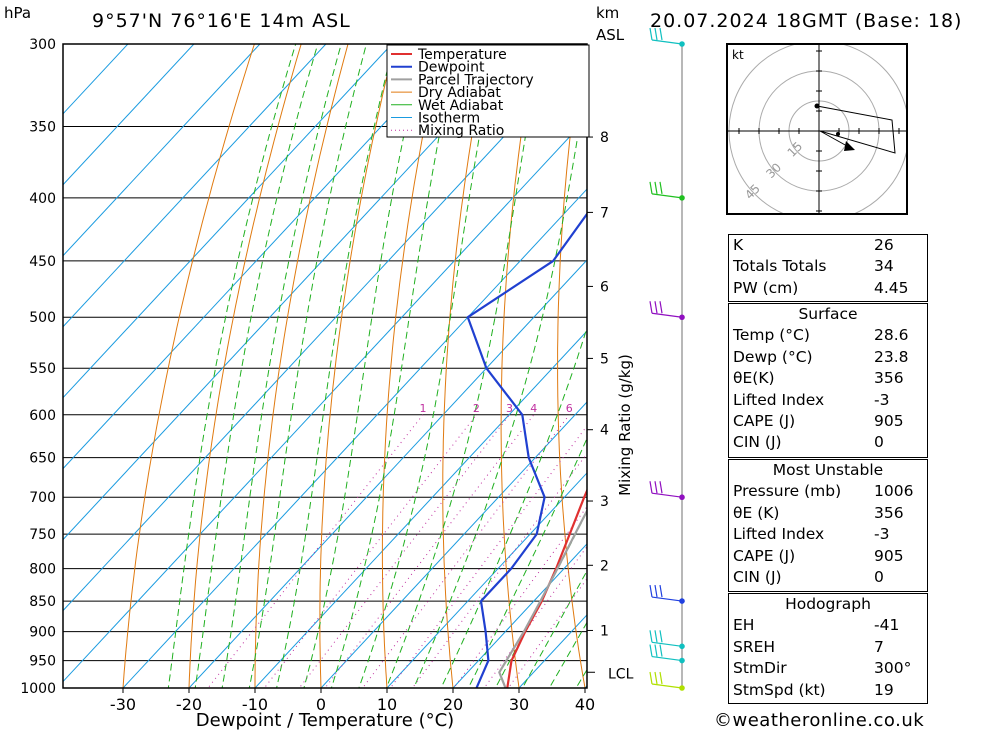  I want to click on y-tick-label: 500, so click(42, 318).